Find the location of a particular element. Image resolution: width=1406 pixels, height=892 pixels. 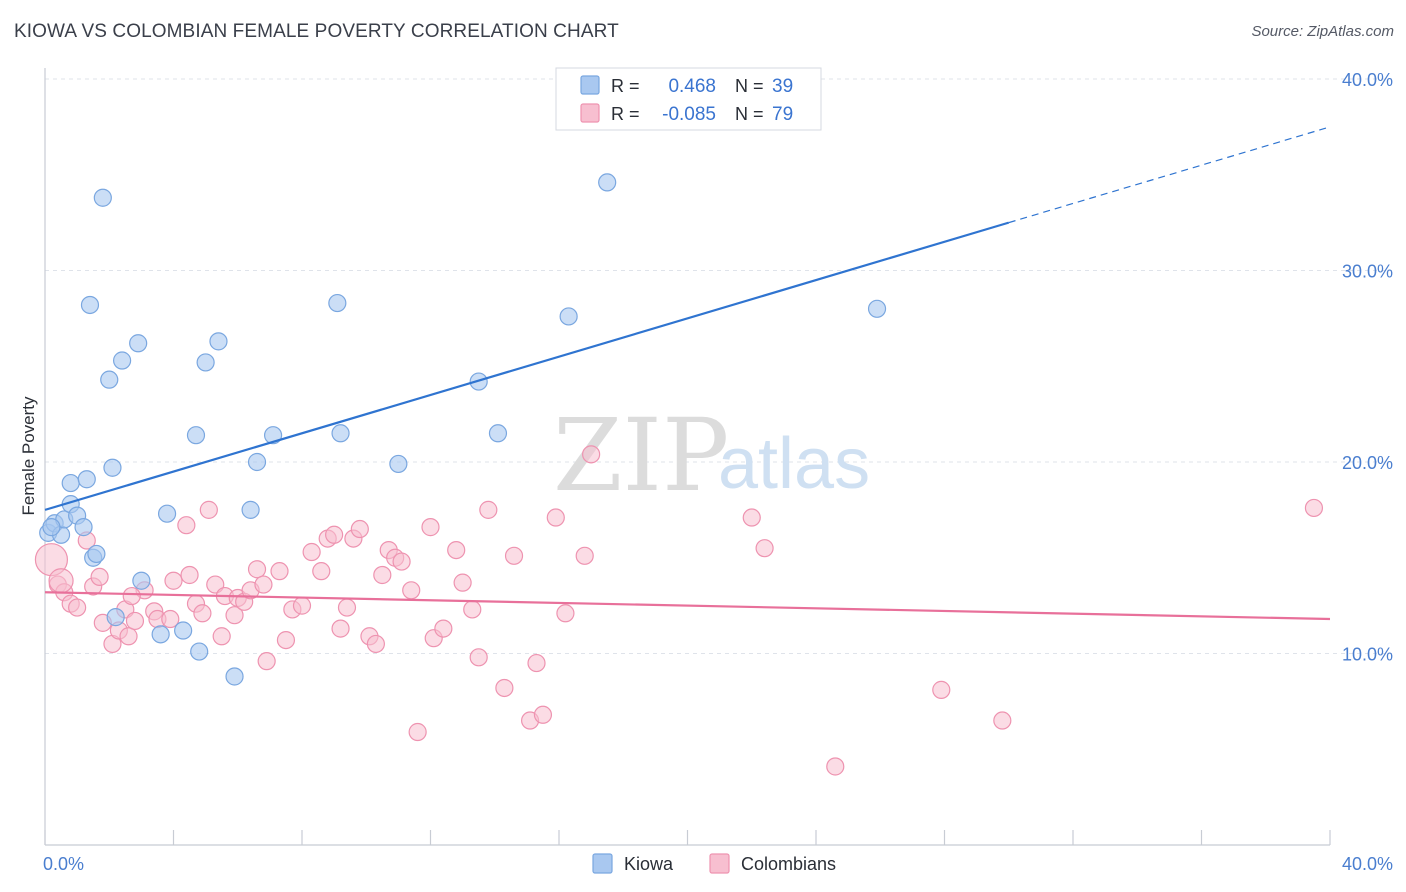

kiowa-trend-extension is located at coordinates (1169, 175).